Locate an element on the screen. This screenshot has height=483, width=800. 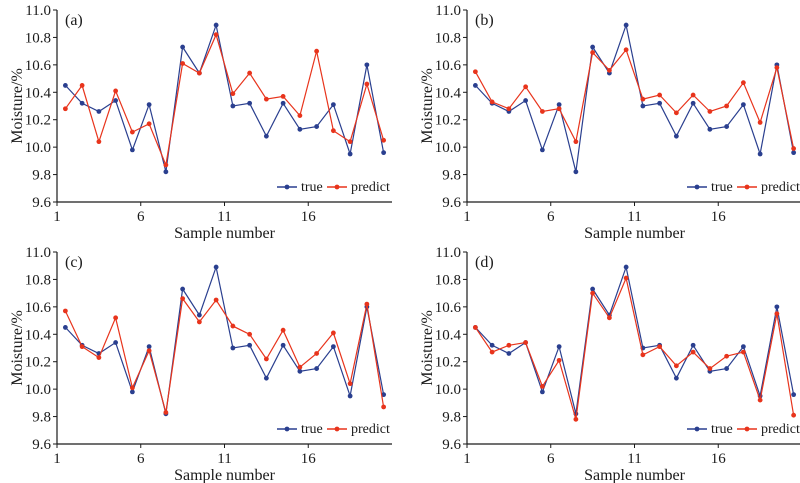
x-tick-label: 11 is located at coordinates (224, 217).